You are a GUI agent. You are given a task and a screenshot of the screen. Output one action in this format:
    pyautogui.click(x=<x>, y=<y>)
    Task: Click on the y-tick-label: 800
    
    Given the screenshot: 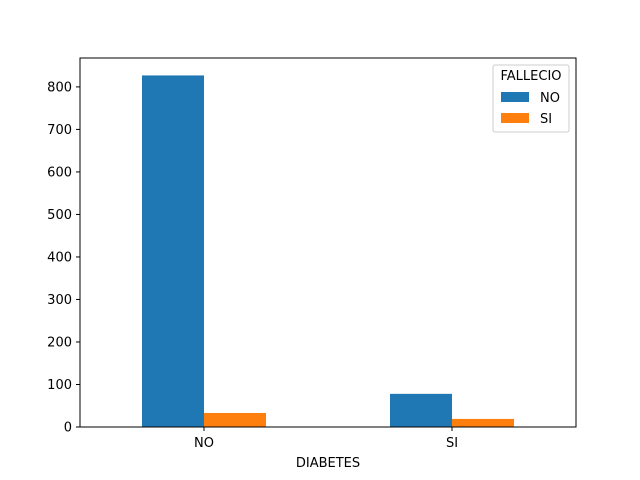 What is the action you would take?
    pyautogui.click(x=59, y=87)
    